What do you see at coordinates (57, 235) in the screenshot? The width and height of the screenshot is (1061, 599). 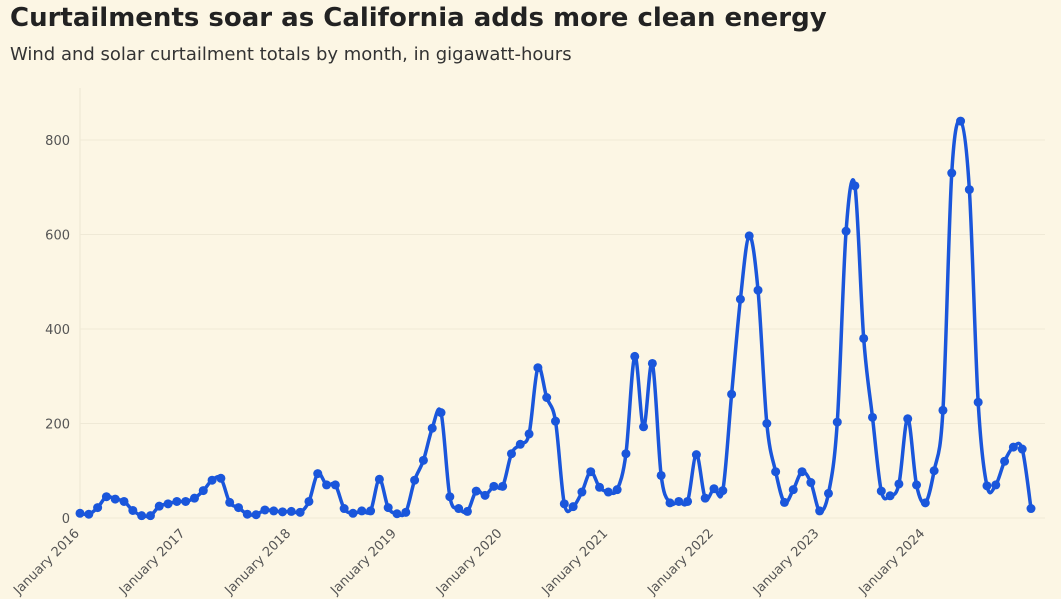 I see `y-tick-label: 600` at bounding box center [57, 235].